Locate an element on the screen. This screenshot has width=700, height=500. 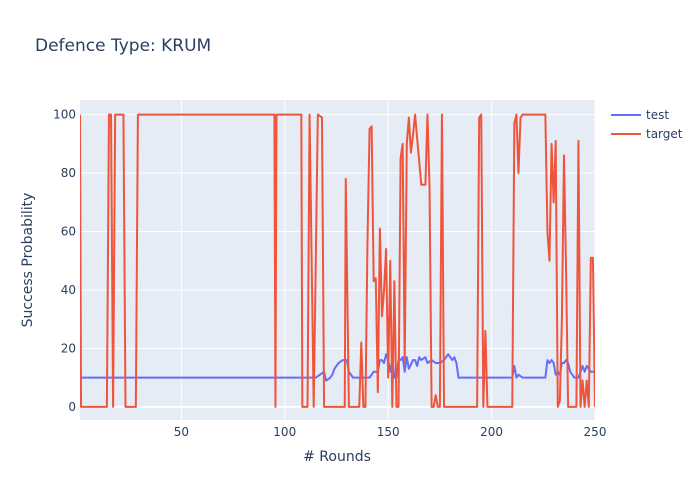
legend-label: test is located at coordinates (657, 115).